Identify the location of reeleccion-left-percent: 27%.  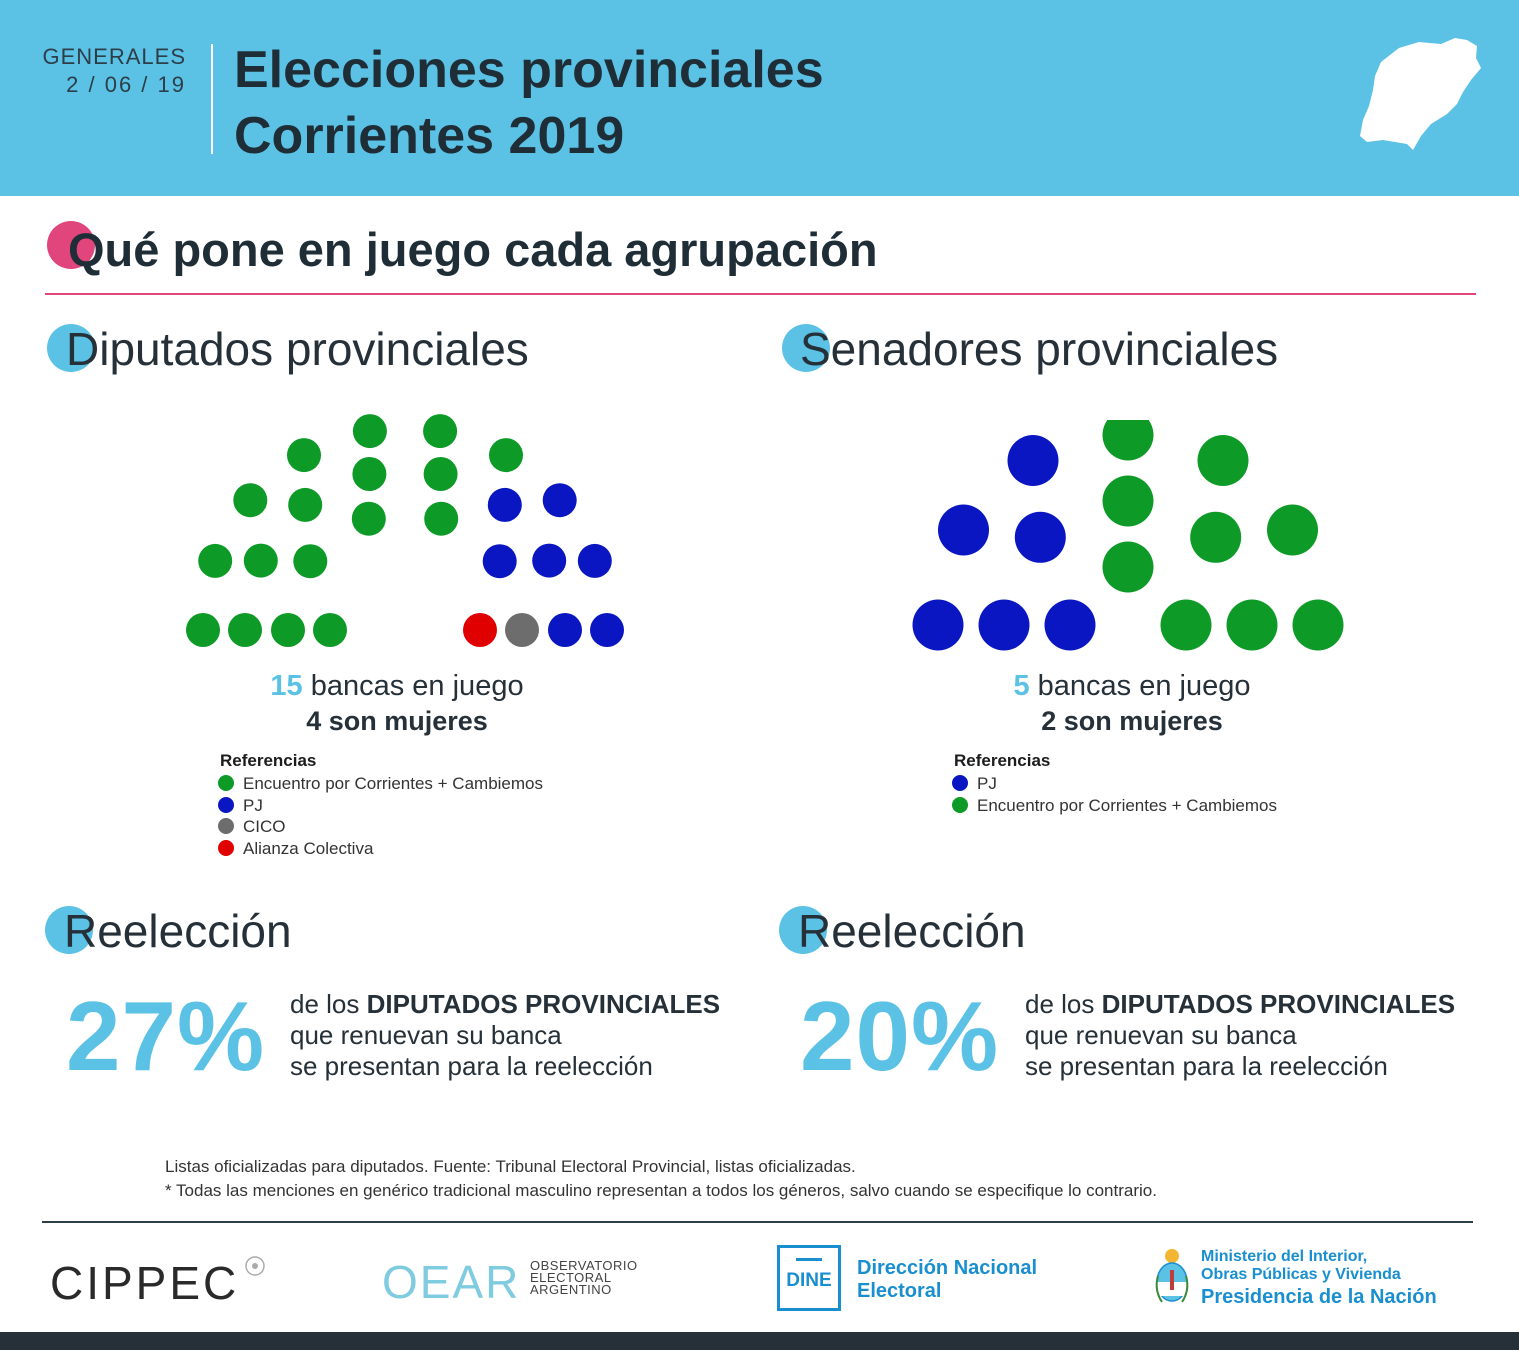
(166, 1036).